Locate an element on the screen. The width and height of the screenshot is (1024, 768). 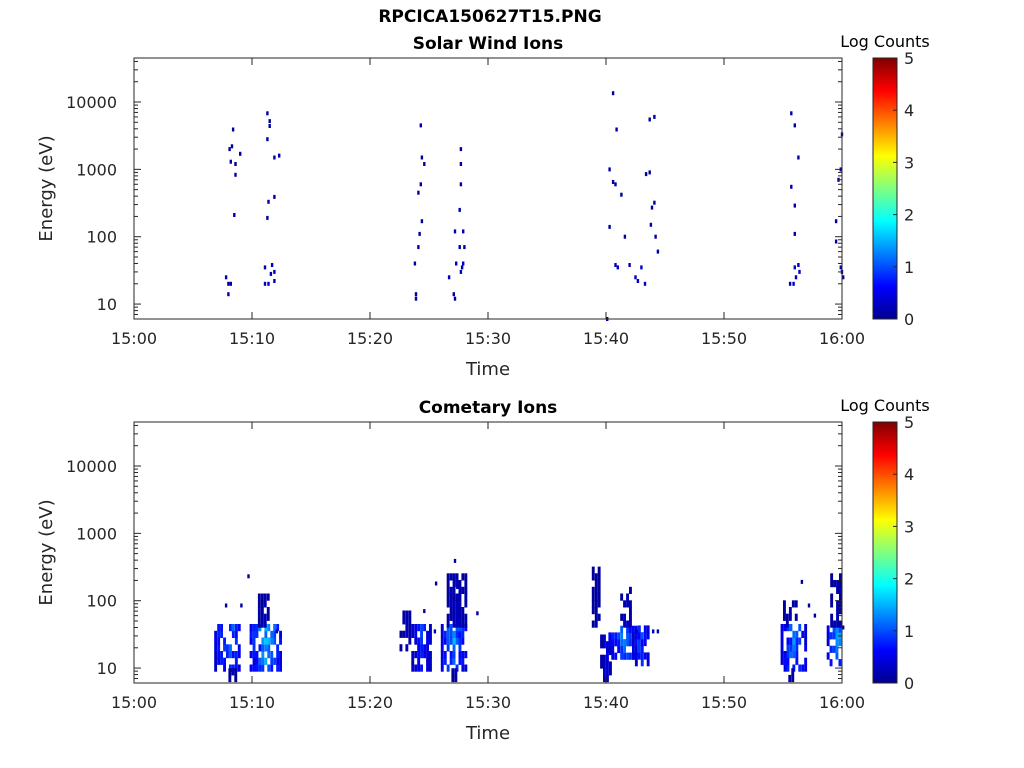
panel-title: Solar Wind Ions is located at coordinates (488, 44).